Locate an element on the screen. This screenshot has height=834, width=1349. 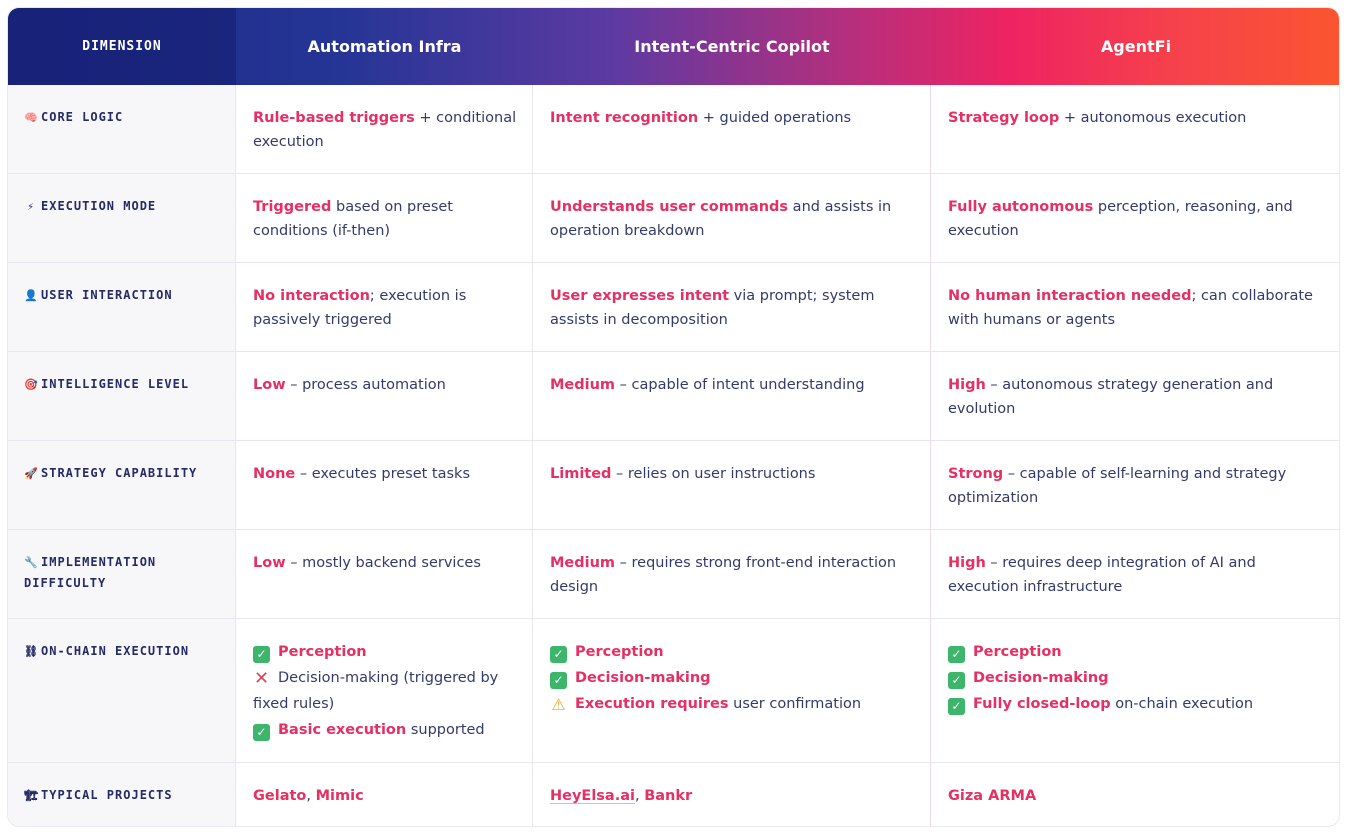
highlight-text: Limited is located at coordinates (581, 474).